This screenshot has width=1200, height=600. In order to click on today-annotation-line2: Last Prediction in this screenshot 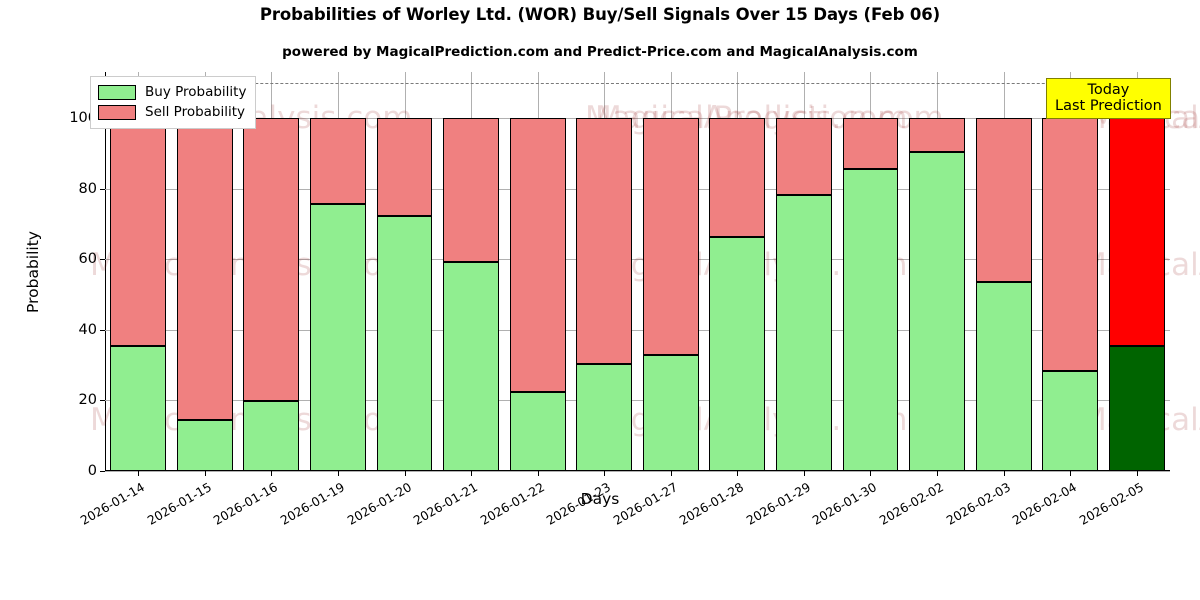, I will do `click(1108, 106)`.